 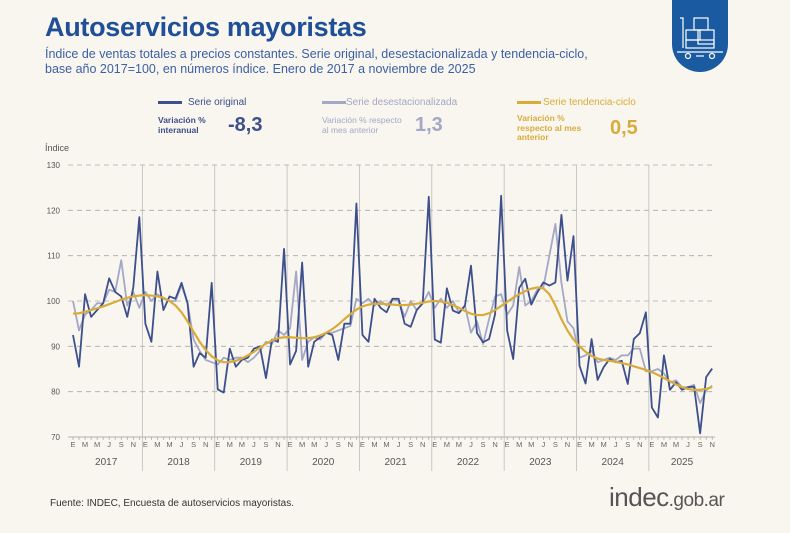 What do you see at coordinates (182, 125) in the screenshot?
I see `variation-label: Variación % interanual` at bounding box center [182, 125].